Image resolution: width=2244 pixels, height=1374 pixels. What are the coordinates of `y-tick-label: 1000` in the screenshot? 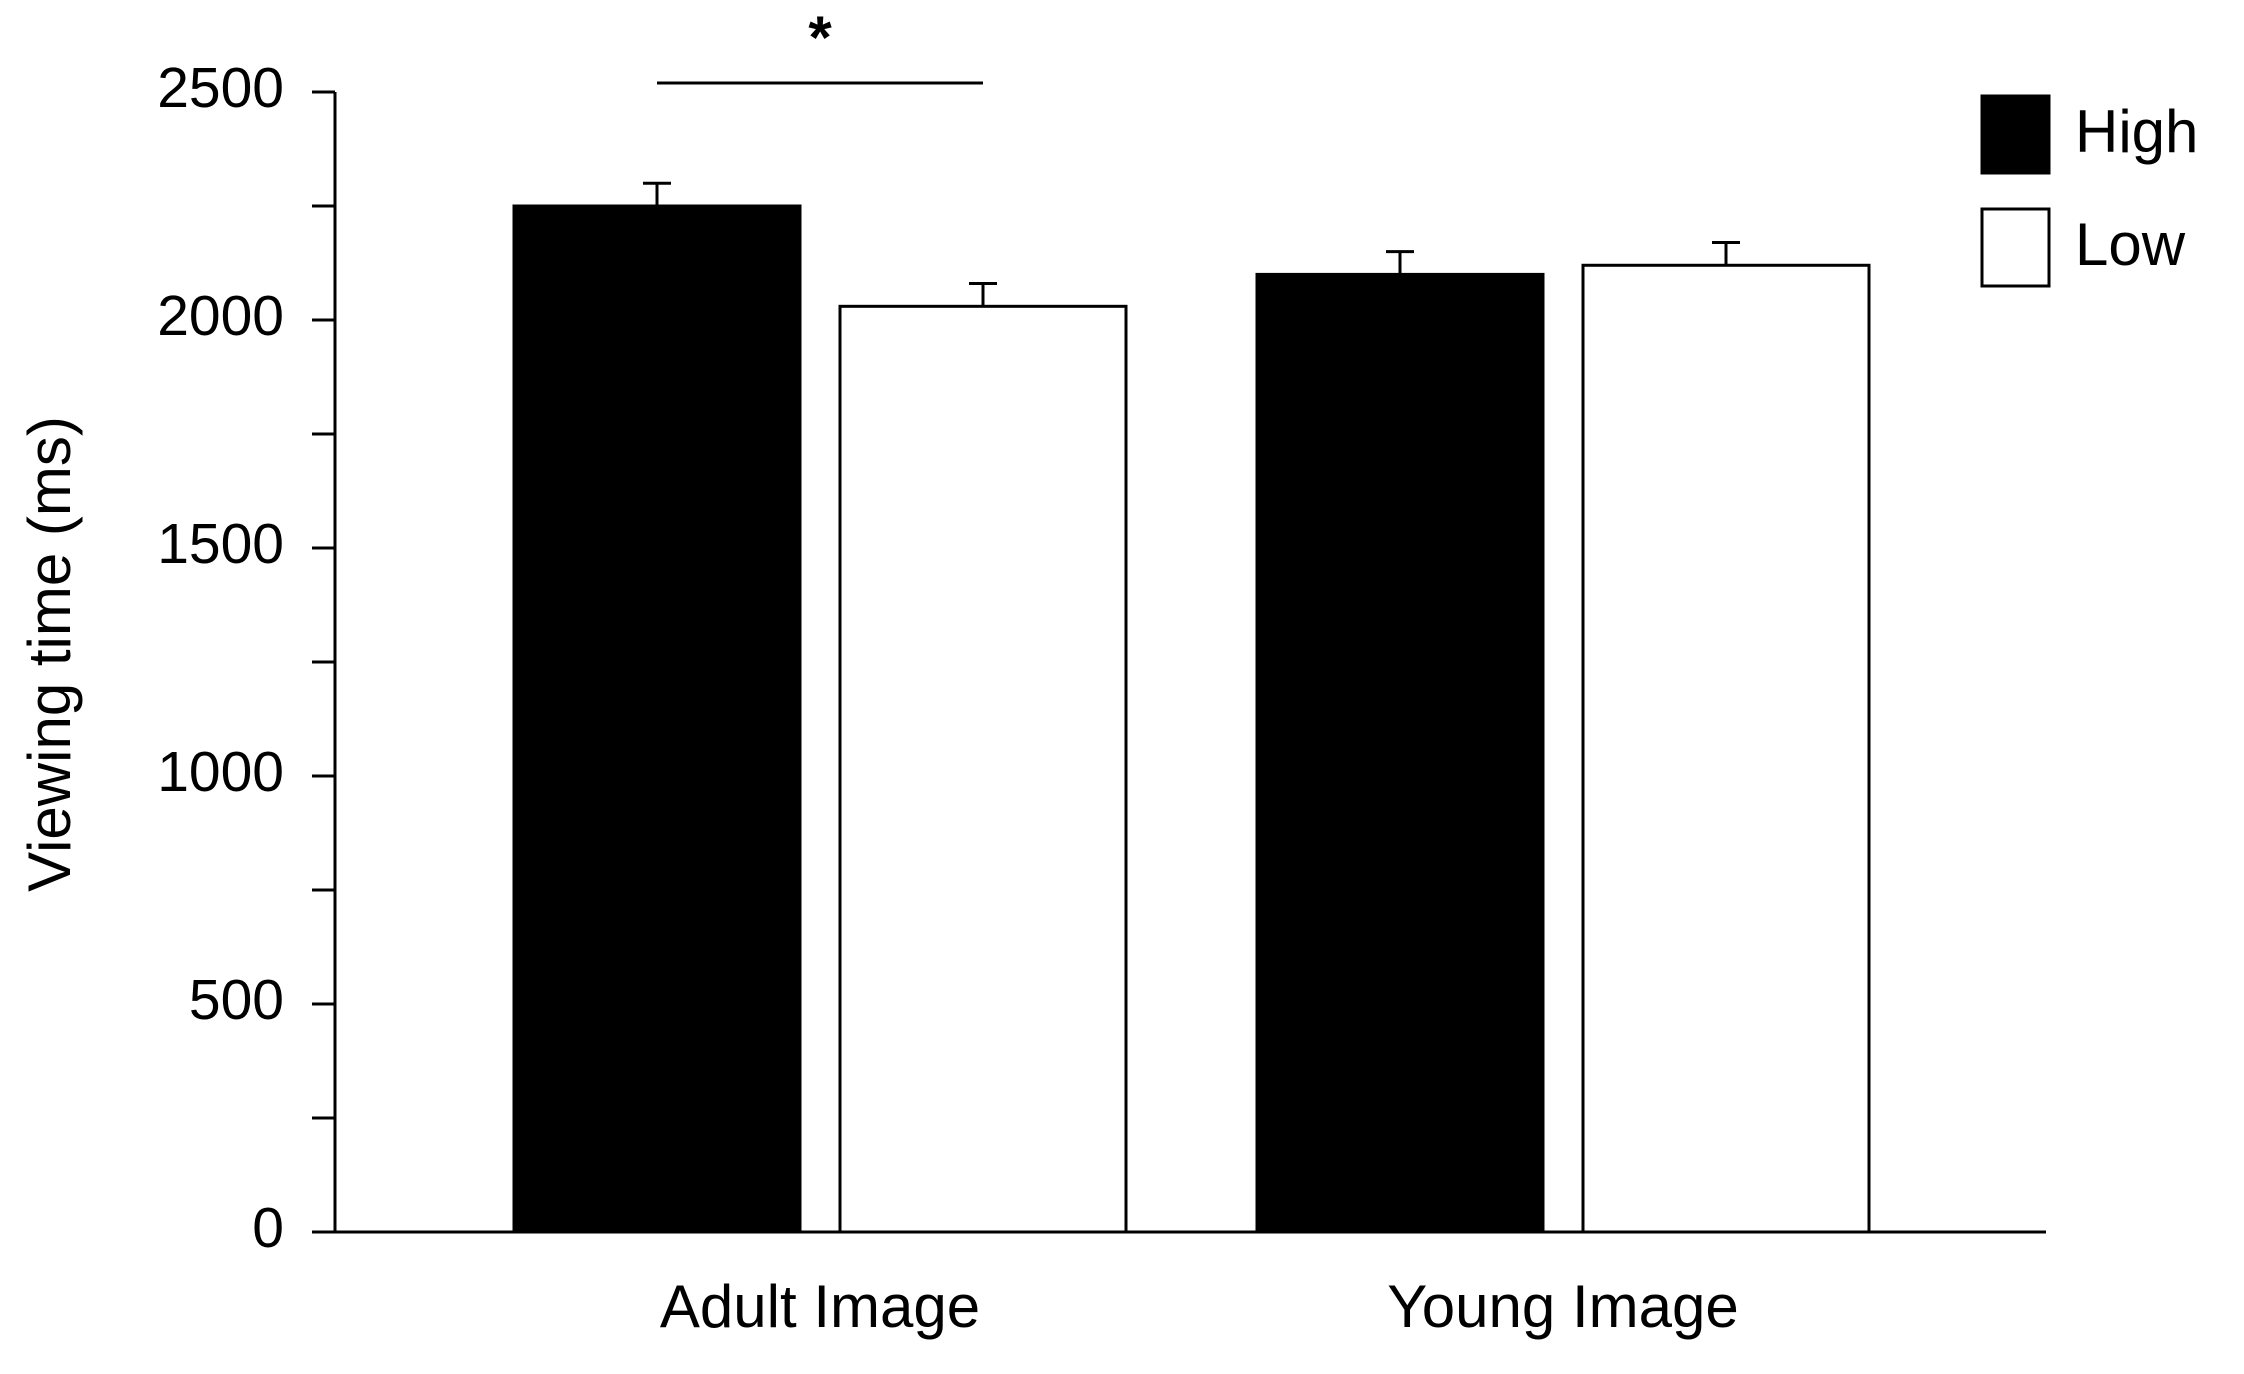 It's located at (220, 772).